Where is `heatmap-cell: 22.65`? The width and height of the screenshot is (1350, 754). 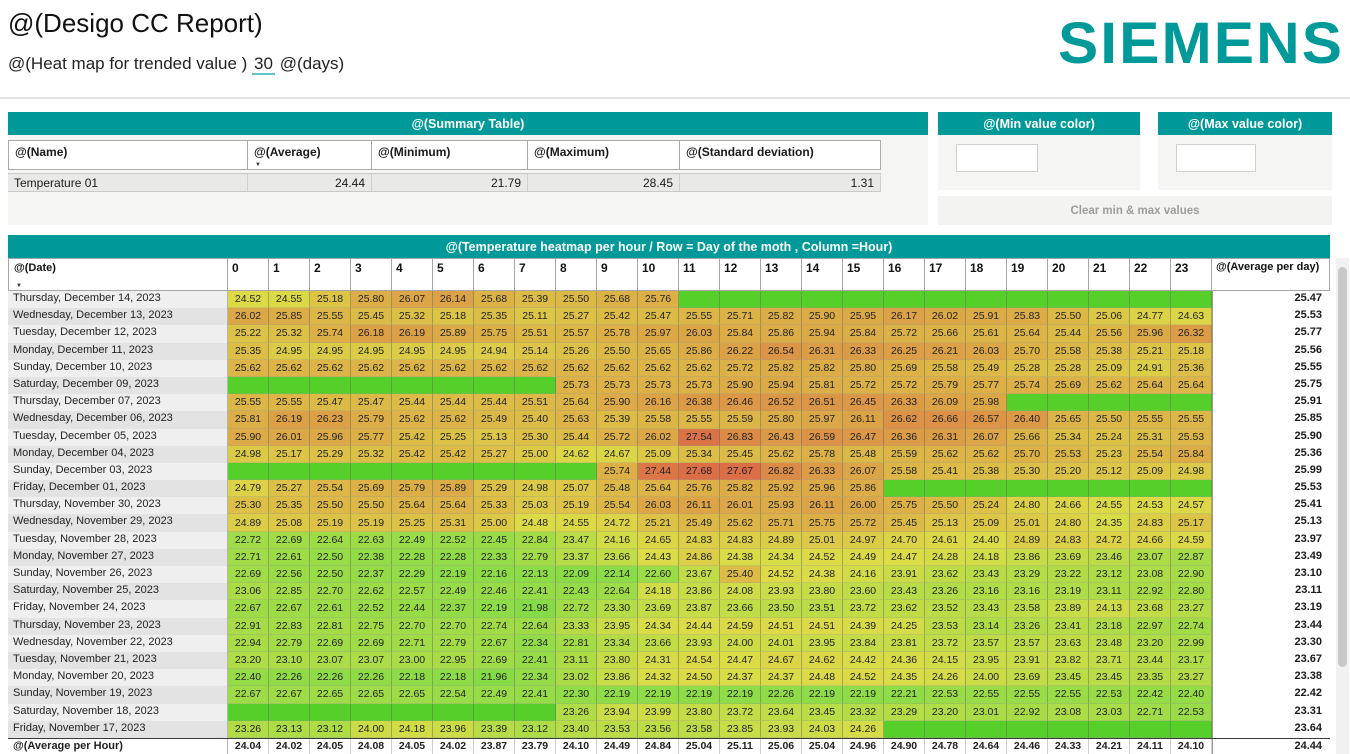
heatmap-cell: 22.65 is located at coordinates (412, 695).